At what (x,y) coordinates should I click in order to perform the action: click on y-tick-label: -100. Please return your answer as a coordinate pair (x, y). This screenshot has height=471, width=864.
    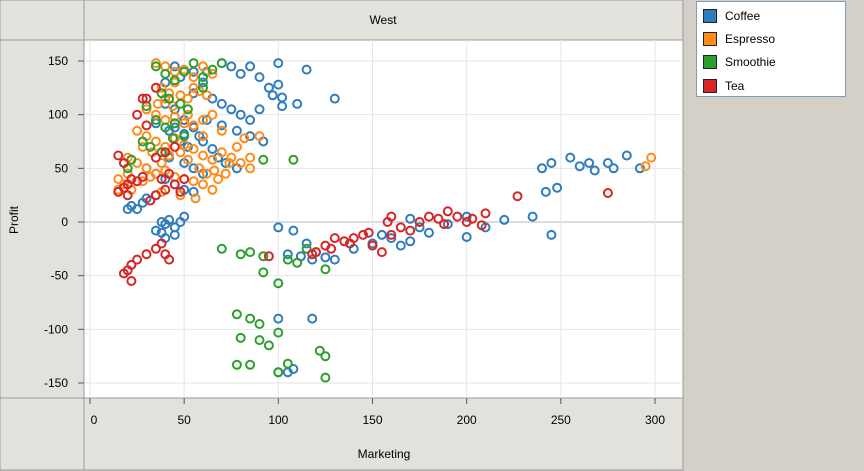
    Looking at the image, I should click on (56, 329).